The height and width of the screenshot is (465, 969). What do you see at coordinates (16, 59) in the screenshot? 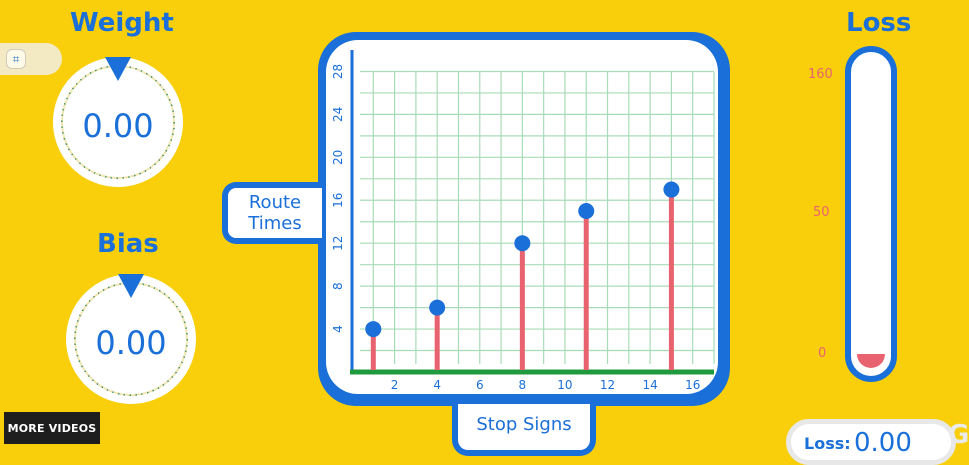
I see `focus-icon: ⌗` at bounding box center [16, 59].